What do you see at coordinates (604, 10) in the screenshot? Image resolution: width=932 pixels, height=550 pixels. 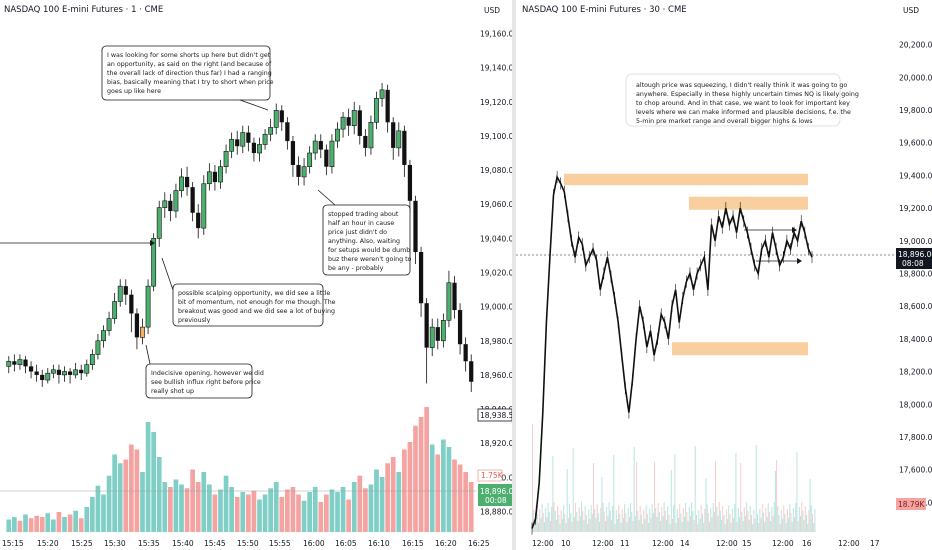 I see `chart-title: NASDAQ 100 E-mini Futures · 30 · CME` at bounding box center [604, 10].